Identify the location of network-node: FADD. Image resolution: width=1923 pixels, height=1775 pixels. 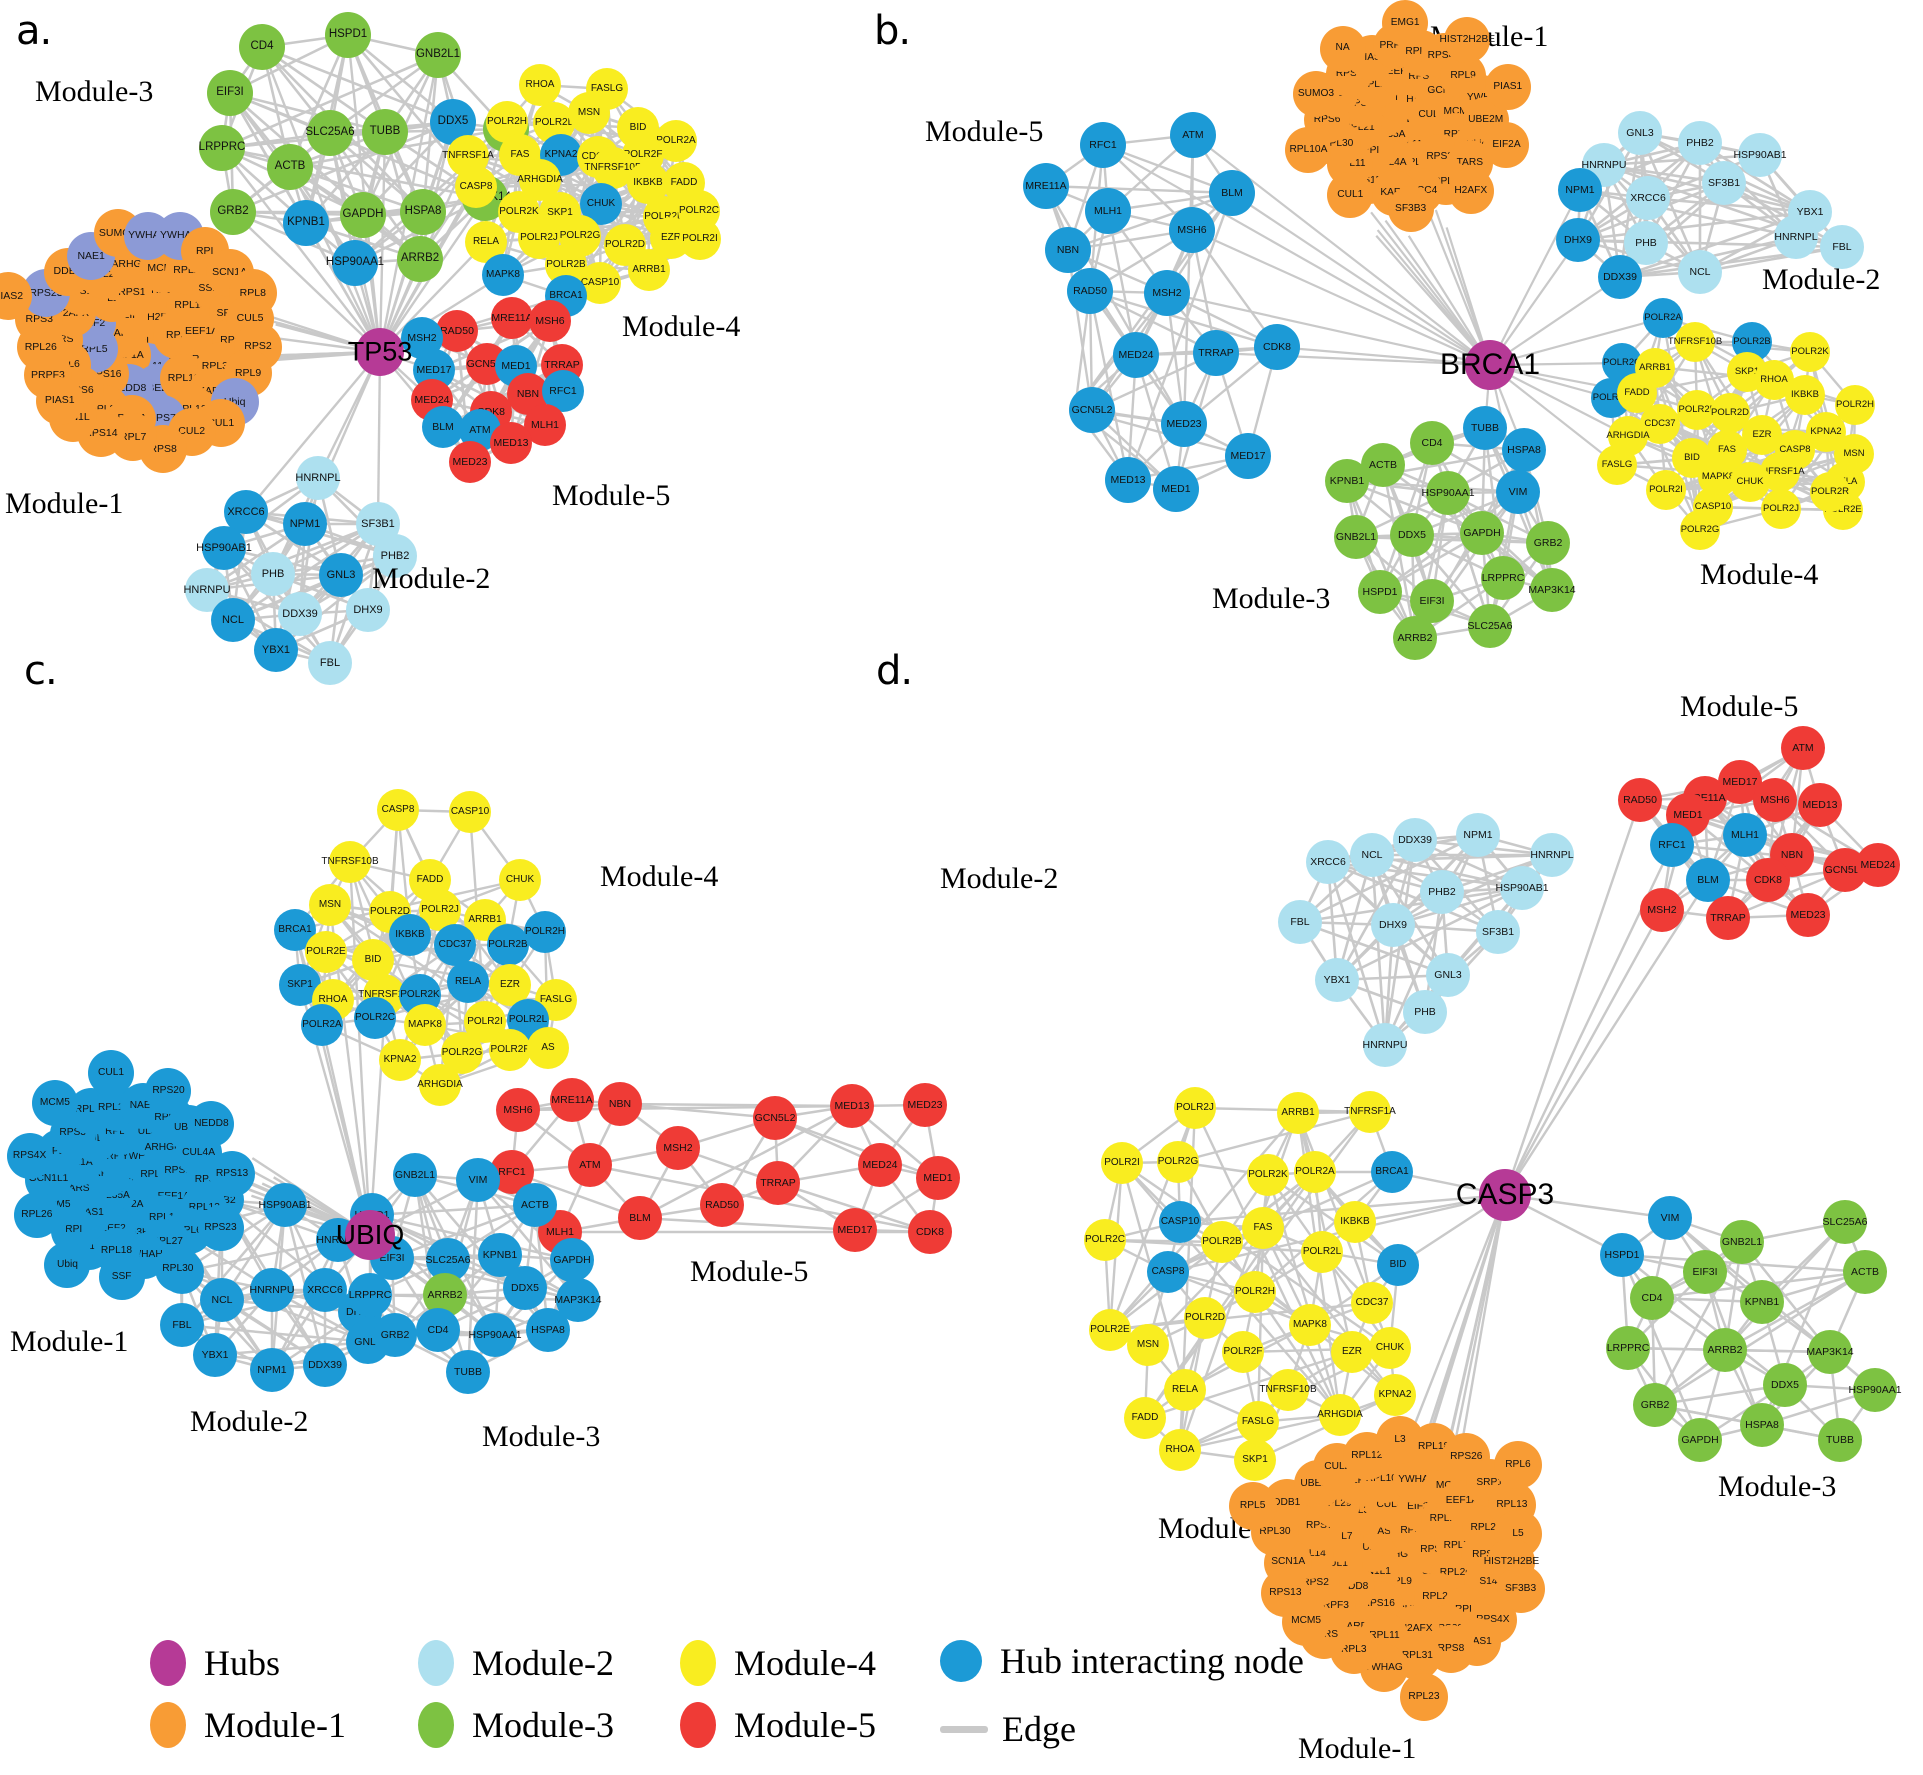
(1145, 1418).